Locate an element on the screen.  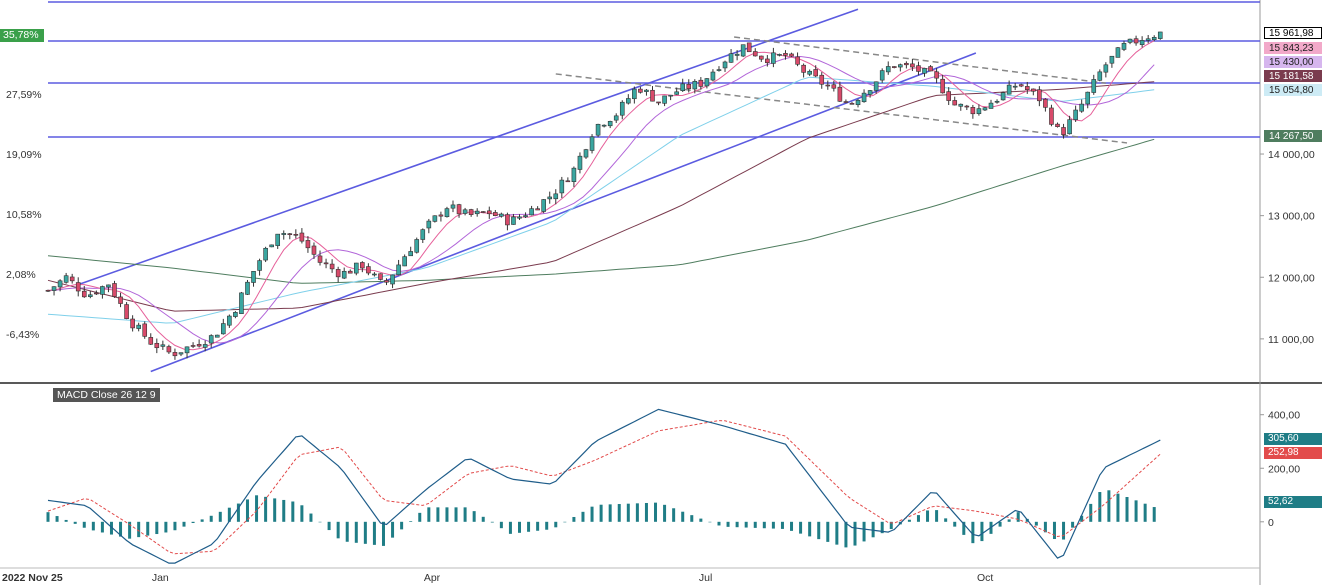
percent-tick-label: 35,78% is located at coordinates (22, 35).